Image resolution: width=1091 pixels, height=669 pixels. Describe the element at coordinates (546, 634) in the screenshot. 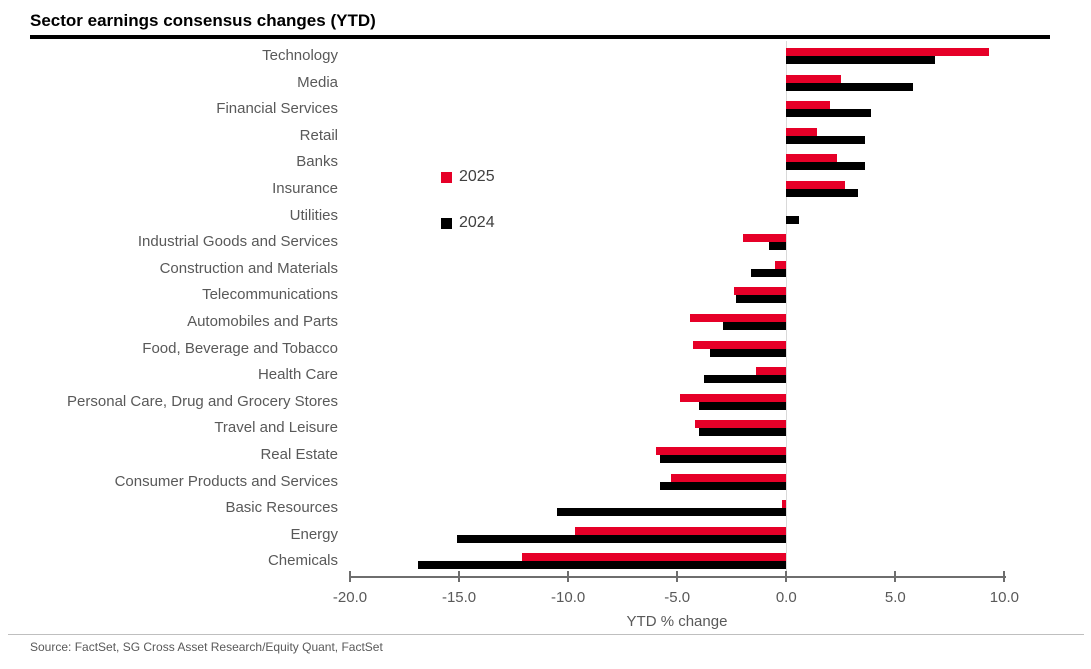

I see `source-divider` at that location.